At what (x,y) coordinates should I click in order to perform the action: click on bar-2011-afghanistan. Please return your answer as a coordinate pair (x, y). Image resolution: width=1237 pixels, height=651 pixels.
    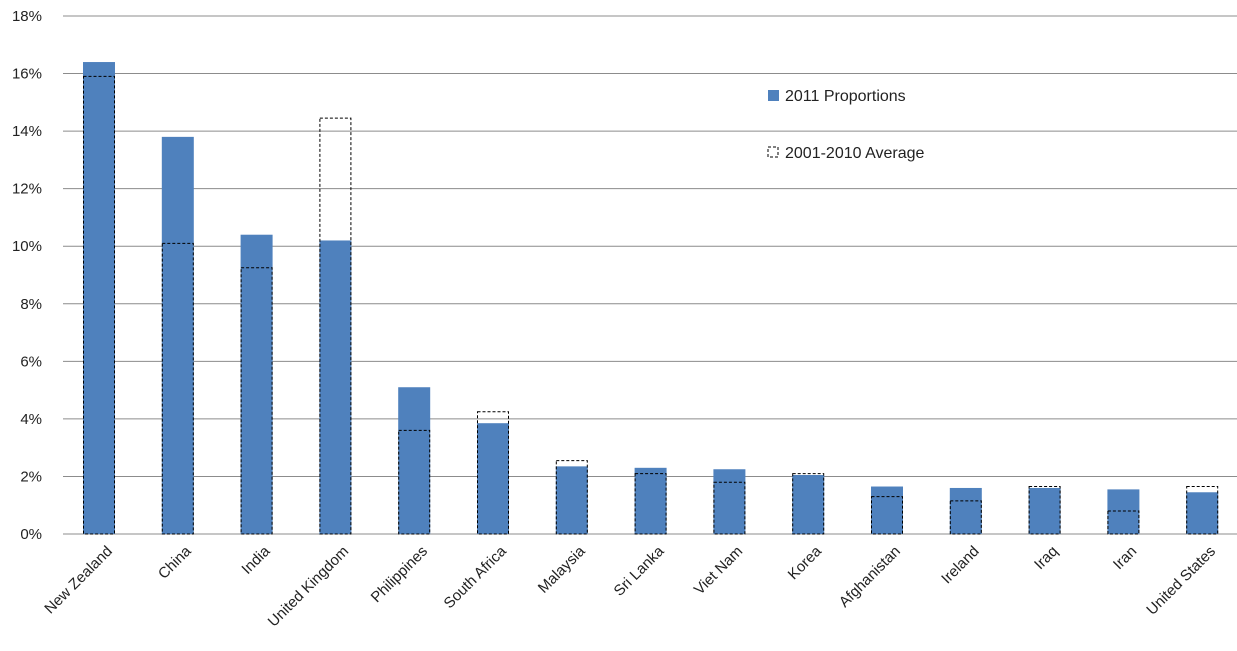
    Looking at the image, I should click on (887, 510).